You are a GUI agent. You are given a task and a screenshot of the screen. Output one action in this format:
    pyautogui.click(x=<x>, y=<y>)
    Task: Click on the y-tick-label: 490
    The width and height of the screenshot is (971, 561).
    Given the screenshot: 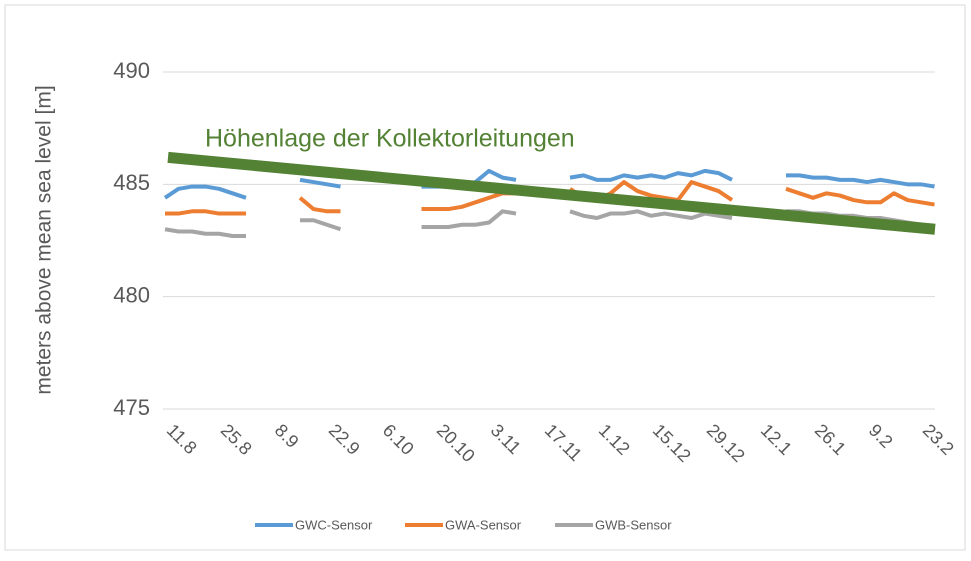 What is the action you would take?
    pyautogui.click(x=131, y=70)
    